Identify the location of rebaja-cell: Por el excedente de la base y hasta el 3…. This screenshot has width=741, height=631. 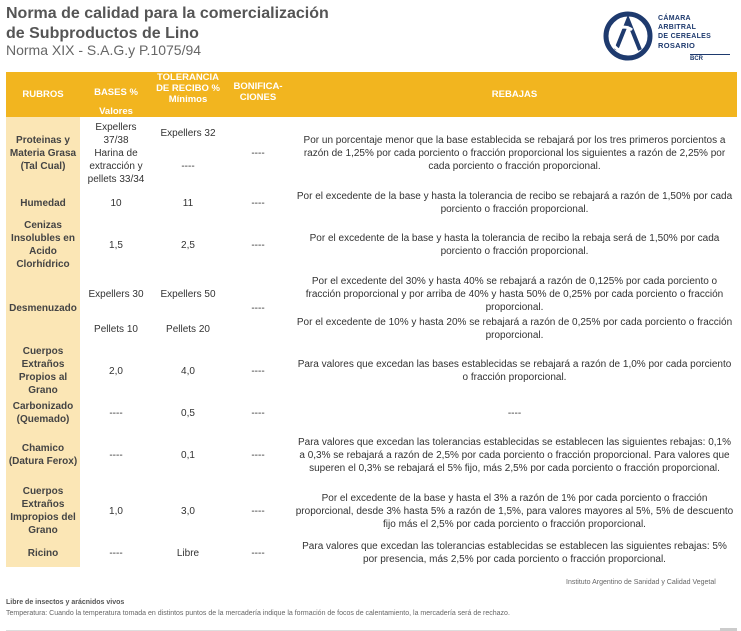
(514, 511).